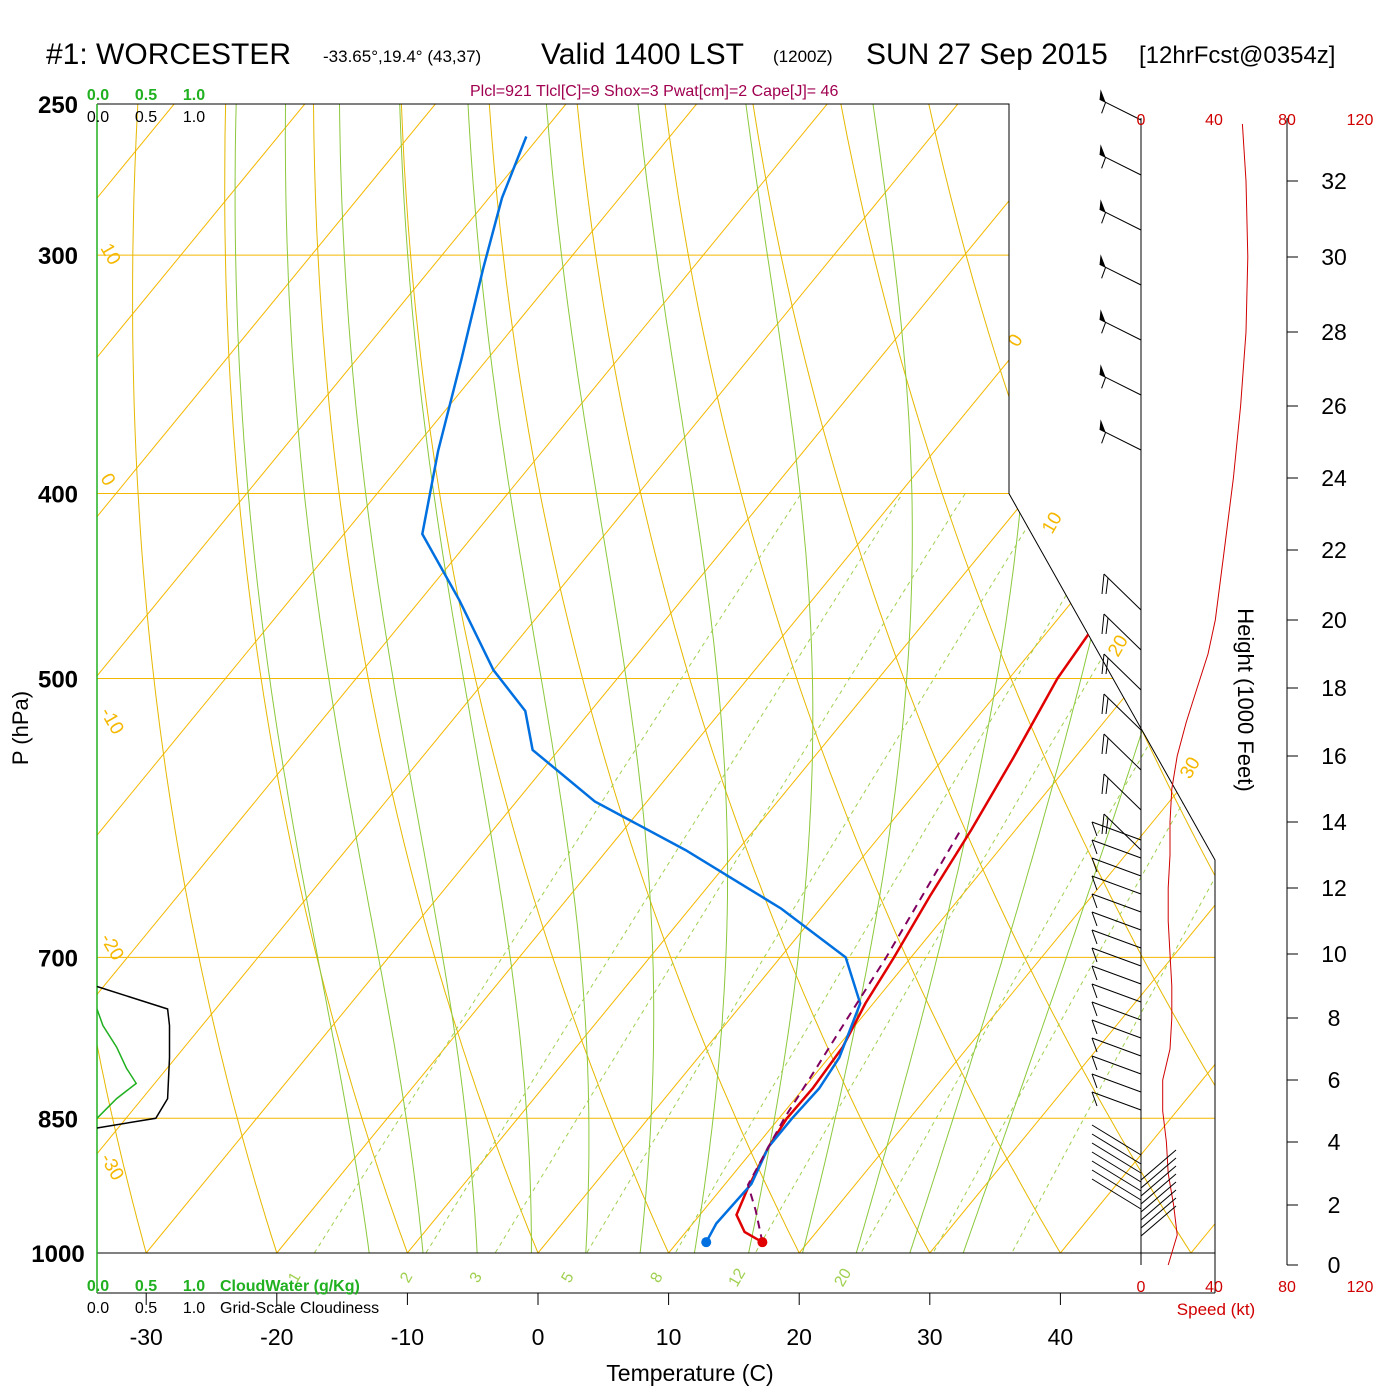 This screenshot has width=1400, height=1400. Describe the element at coordinates (58, 958) in the screenshot. I see `pressure-tick-label: 700` at that location.